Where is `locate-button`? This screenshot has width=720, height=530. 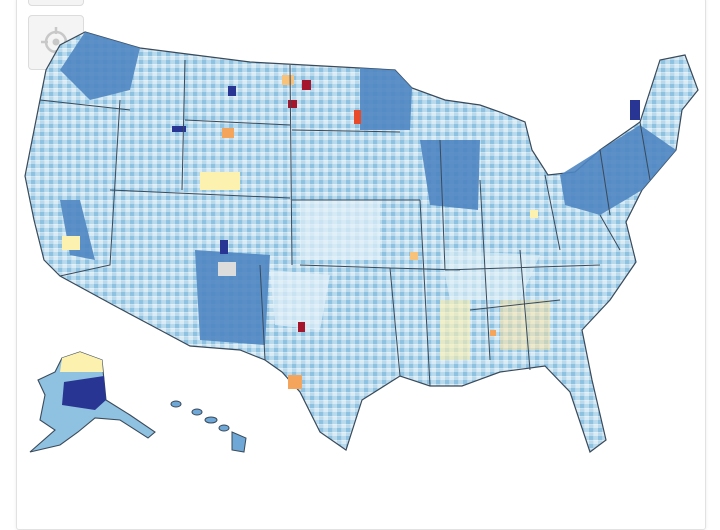
locate-button is located at coordinates (56, 42).